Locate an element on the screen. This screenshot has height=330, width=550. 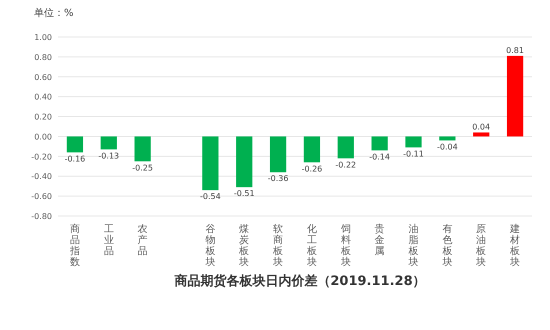
x-tick-label: 商品指数 is located at coordinates (74, 245).